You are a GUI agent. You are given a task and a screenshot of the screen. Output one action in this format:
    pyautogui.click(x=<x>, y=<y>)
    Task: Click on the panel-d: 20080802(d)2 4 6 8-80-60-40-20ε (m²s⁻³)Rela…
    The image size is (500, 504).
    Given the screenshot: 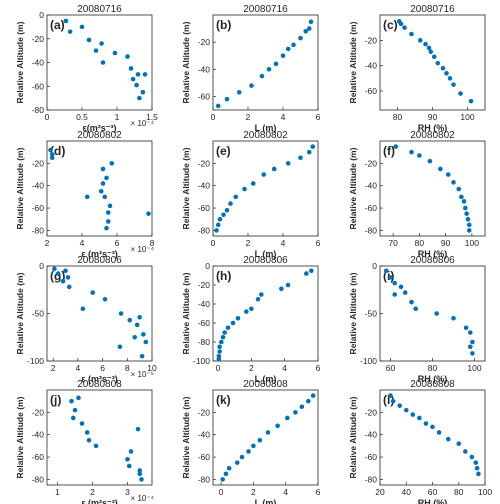 What is the action you would take?
    pyautogui.click(x=85, y=194)
    